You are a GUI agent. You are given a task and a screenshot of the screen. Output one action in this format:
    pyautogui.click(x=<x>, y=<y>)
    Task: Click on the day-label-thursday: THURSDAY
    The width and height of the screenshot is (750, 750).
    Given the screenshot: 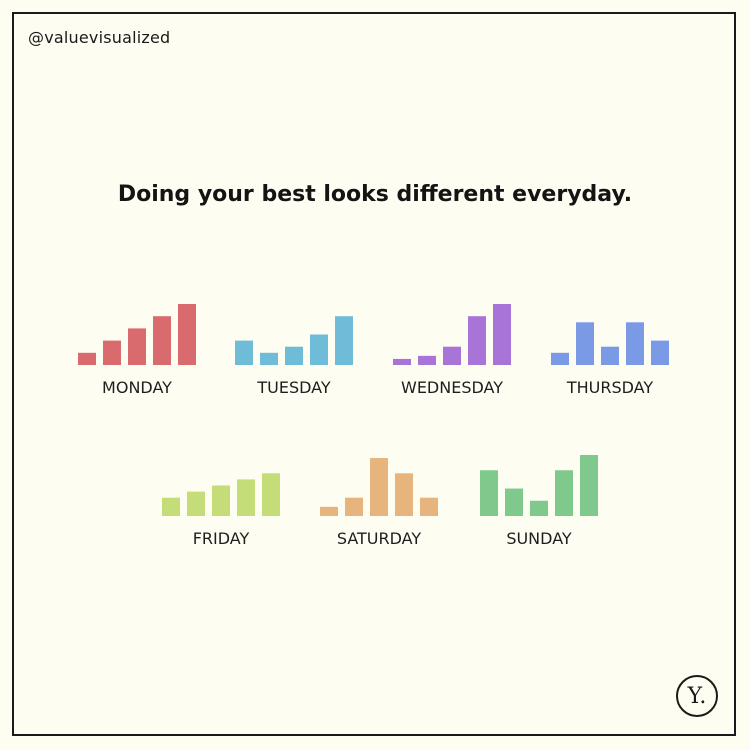 What is the action you would take?
    pyautogui.click(x=610, y=387)
    